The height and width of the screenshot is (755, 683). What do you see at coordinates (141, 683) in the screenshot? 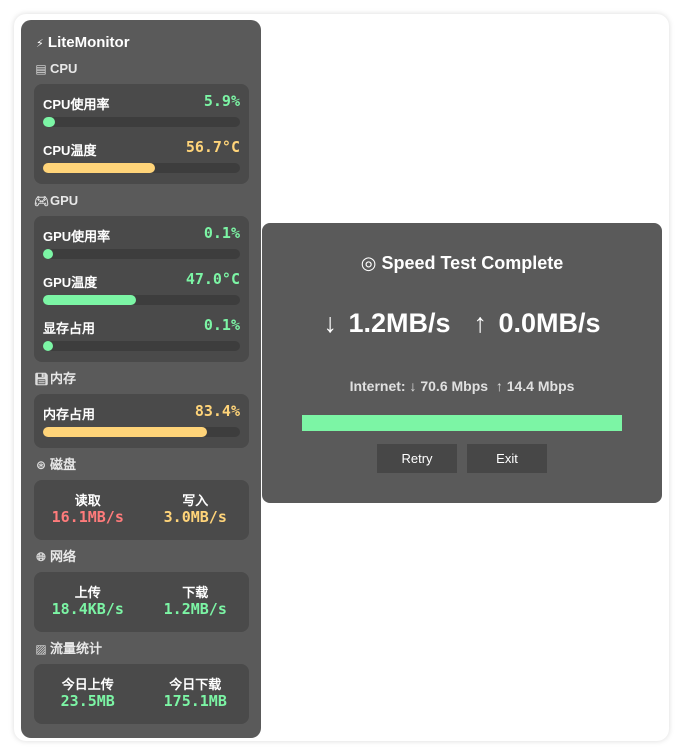
I see `traffic-section: ▨ 流量统计 今日上传 23.5MB 今日下载 175.1MB` at bounding box center [141, 683].